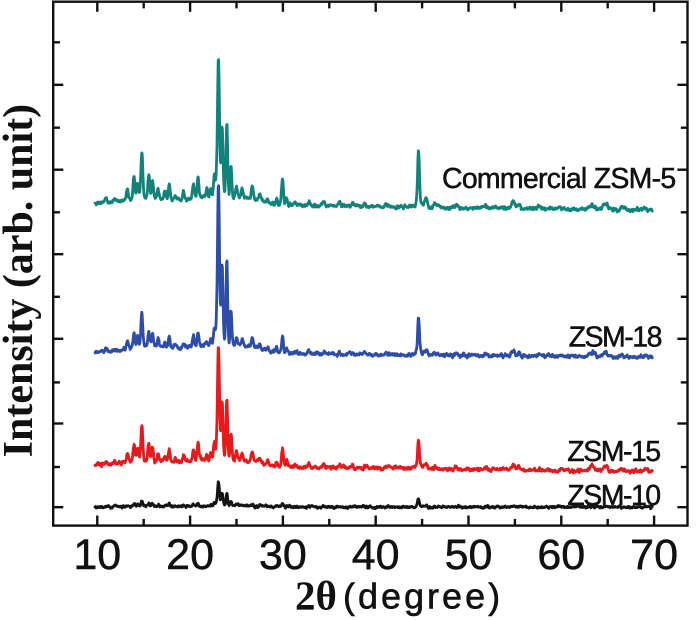  What do you see at coordinates (283, 555) in the screenshot?
I see `svg-text: 30` at bounding box center [283, 555].